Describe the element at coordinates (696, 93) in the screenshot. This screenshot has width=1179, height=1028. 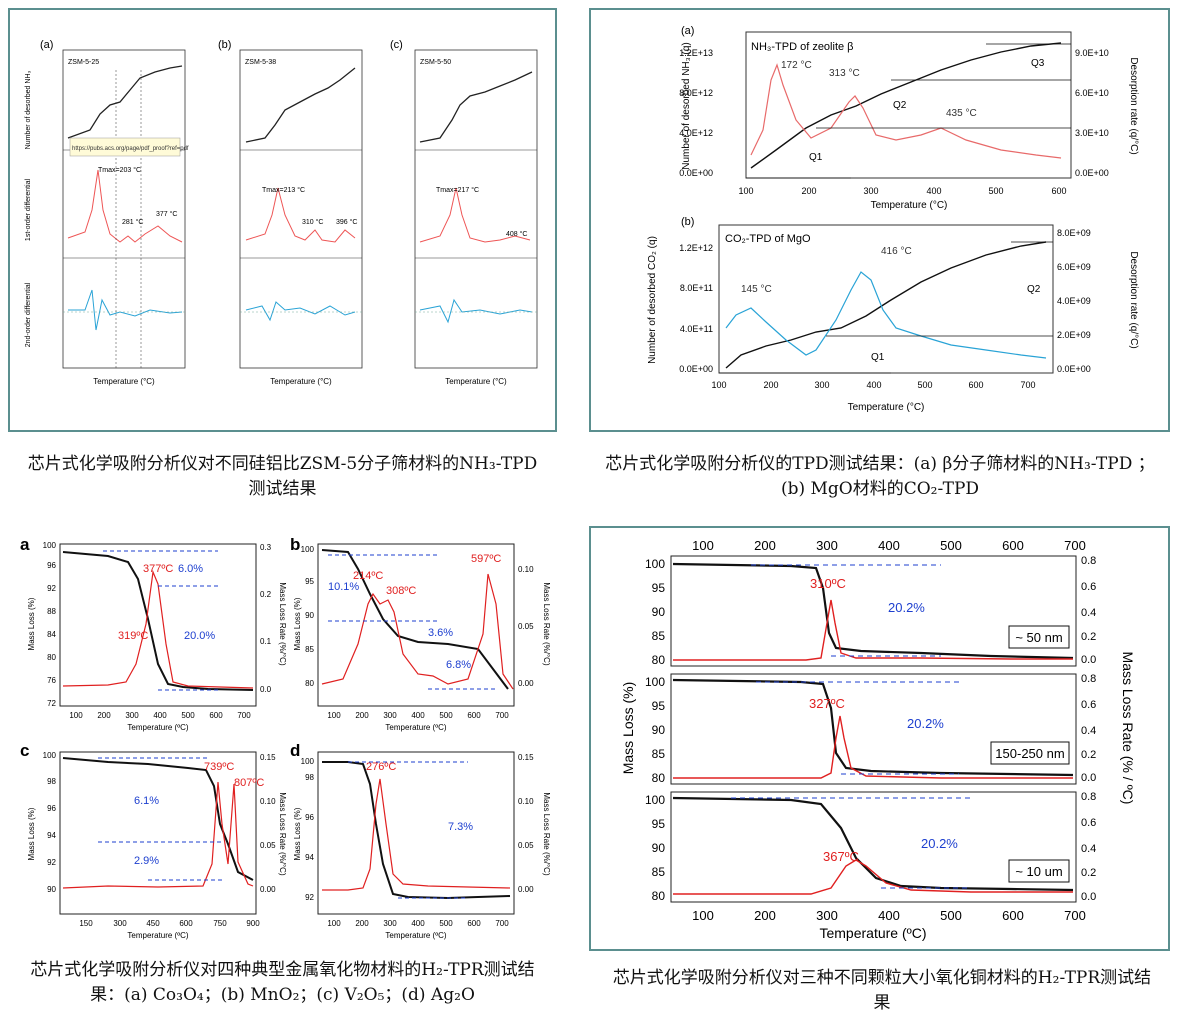
I see `svg-text: 8.0E+12` at that location.